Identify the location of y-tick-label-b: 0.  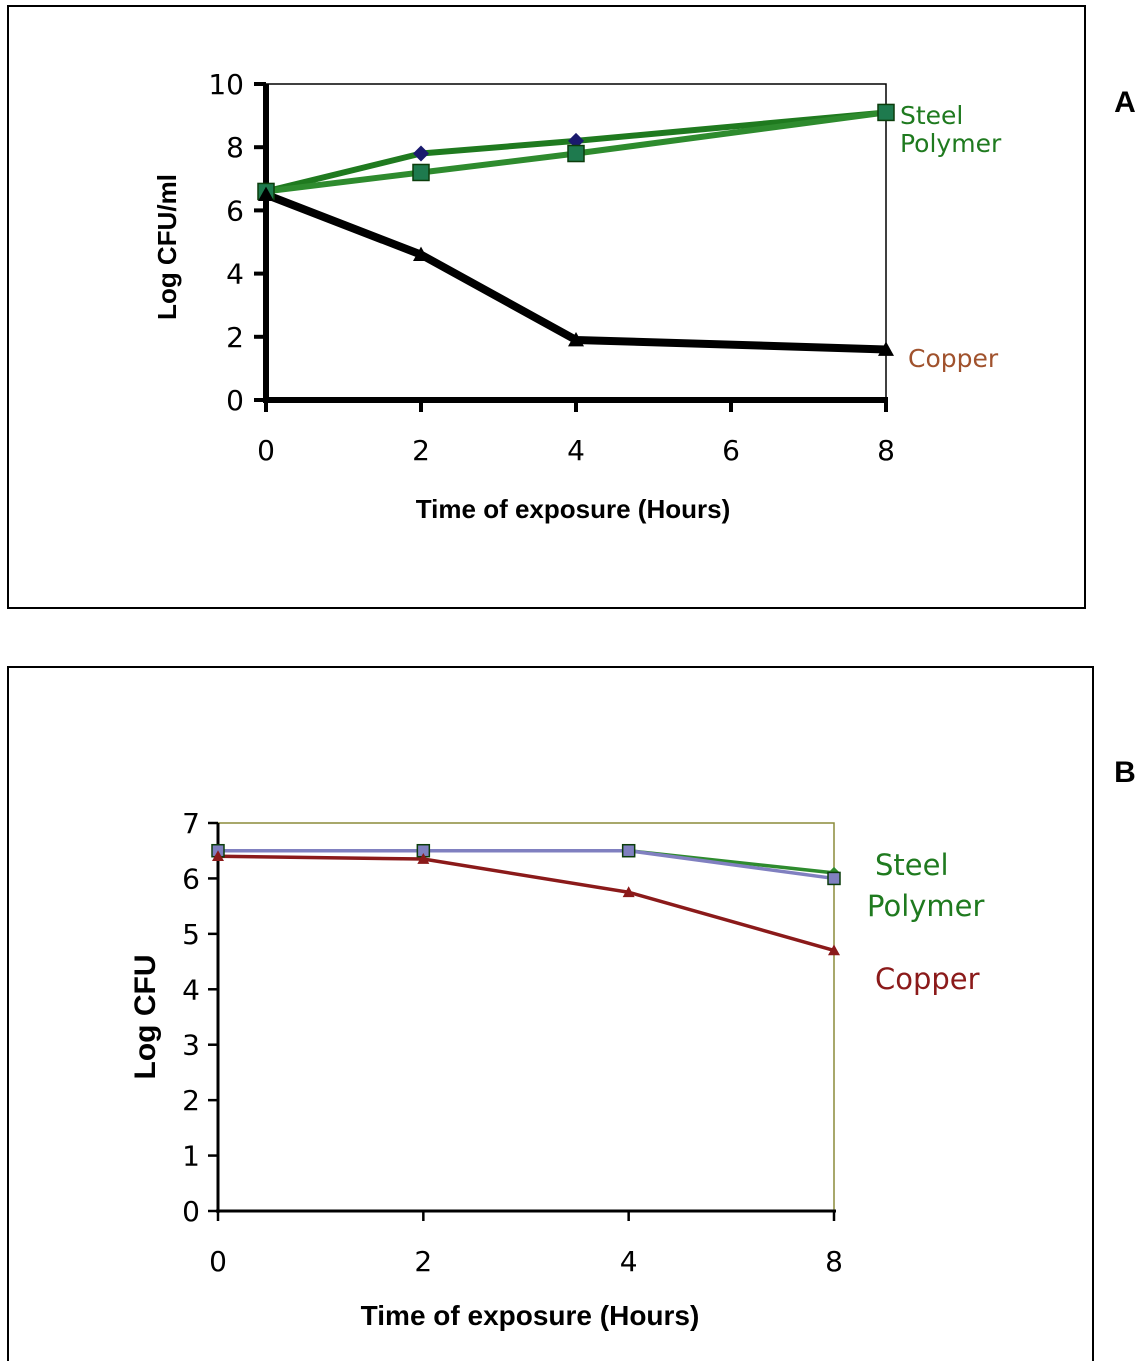
(191, 1211).